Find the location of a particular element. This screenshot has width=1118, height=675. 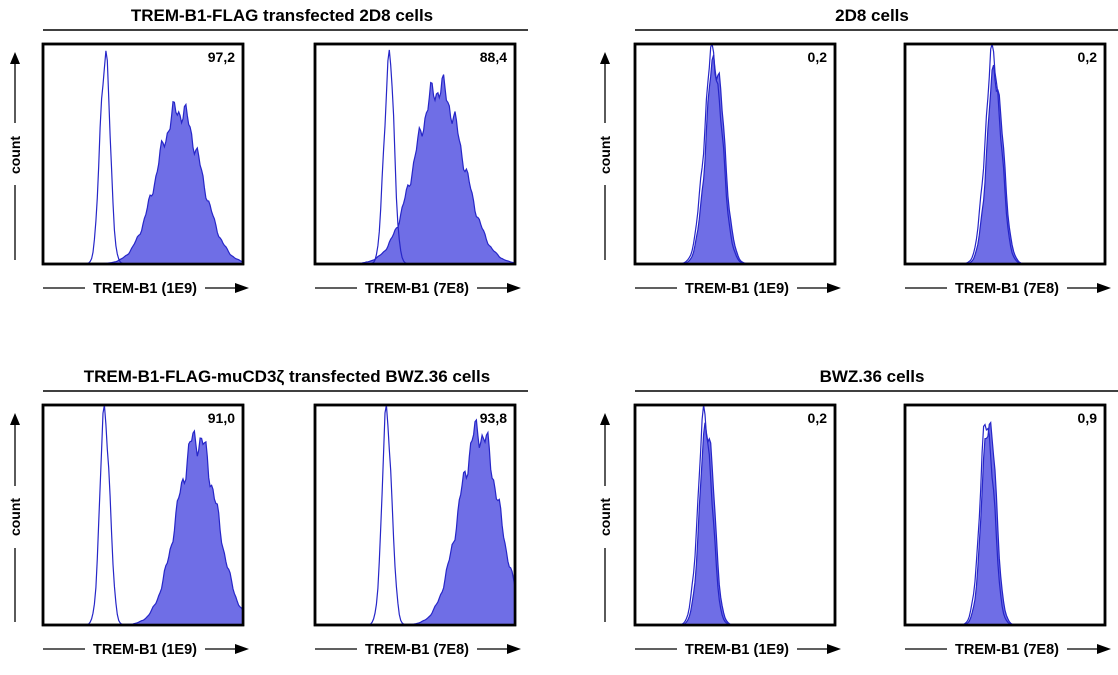

y-axis-label-1: count is located at coordinates (15, 155).